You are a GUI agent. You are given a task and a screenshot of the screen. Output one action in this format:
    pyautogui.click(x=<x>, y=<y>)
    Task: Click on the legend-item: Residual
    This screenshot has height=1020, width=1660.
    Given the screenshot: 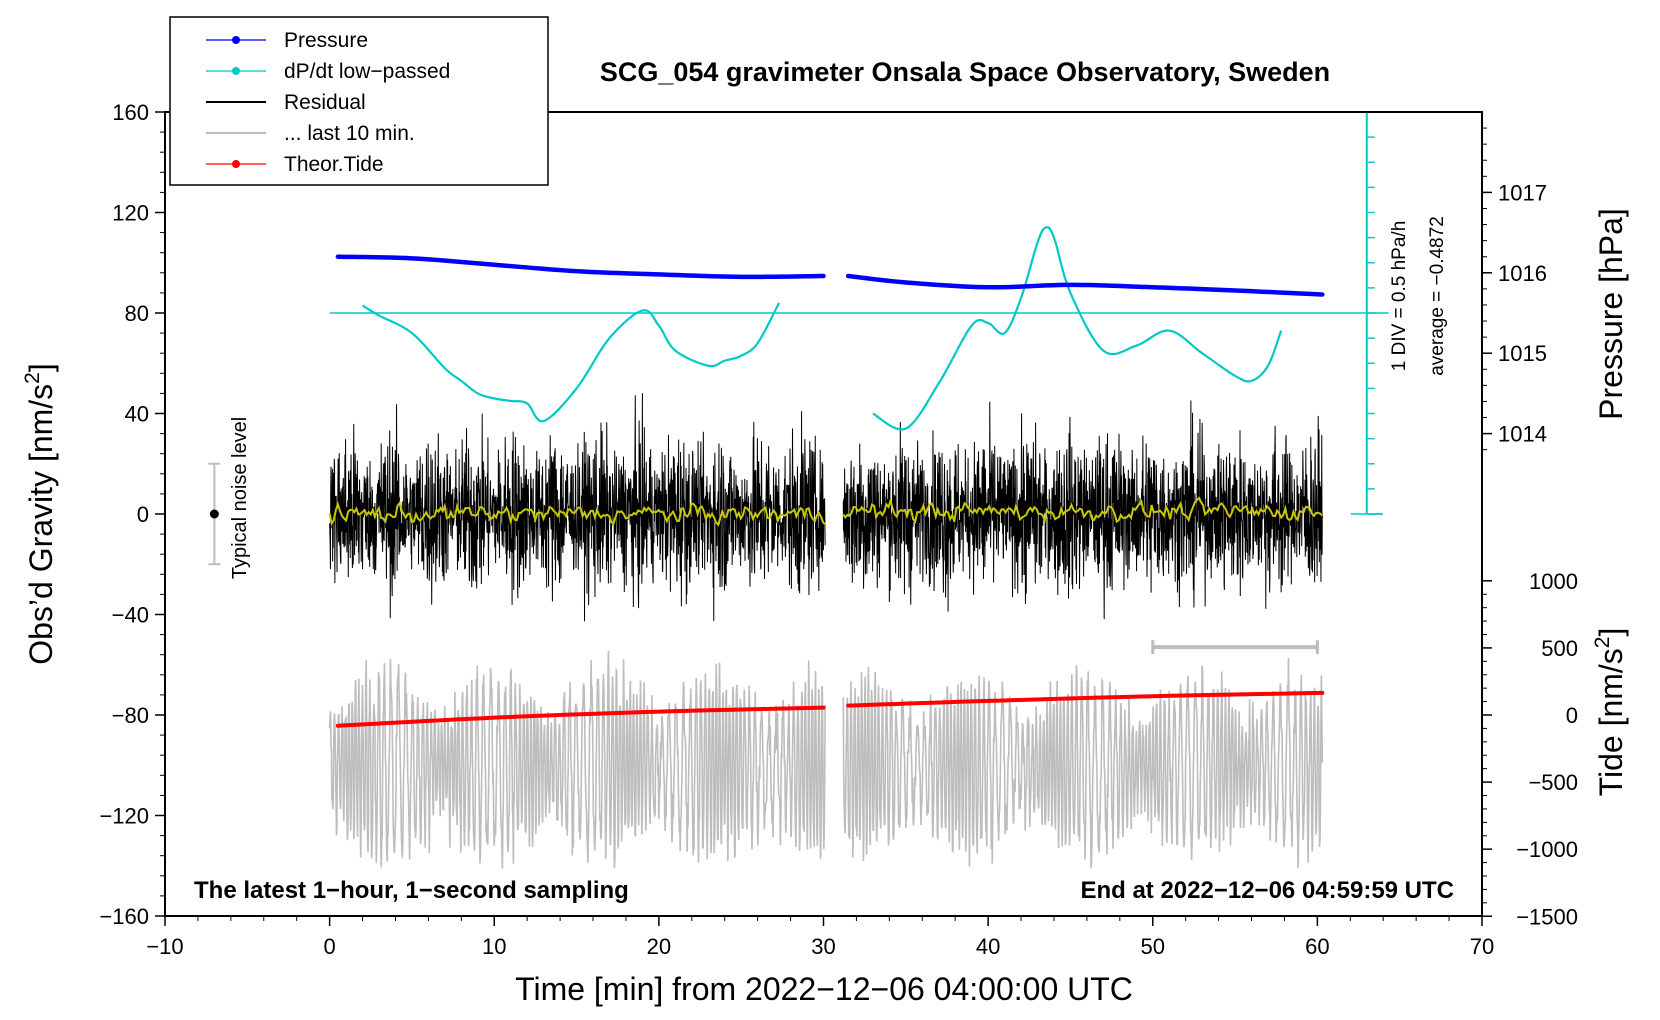 What is the action you would take?
    pyautogui.click(x=286, y=102)
    